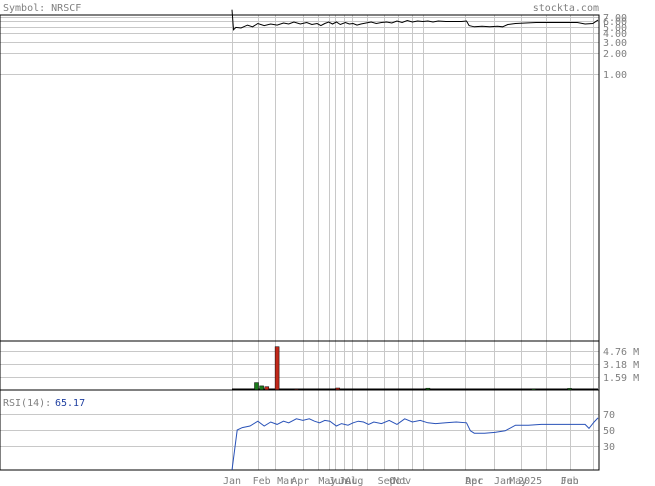 This screenshot has height=486, width=655. What do you see at coordinates (70, 403) in the screenshot?
I see `rsi-value: 65.17` at bounding box center [70, 403].